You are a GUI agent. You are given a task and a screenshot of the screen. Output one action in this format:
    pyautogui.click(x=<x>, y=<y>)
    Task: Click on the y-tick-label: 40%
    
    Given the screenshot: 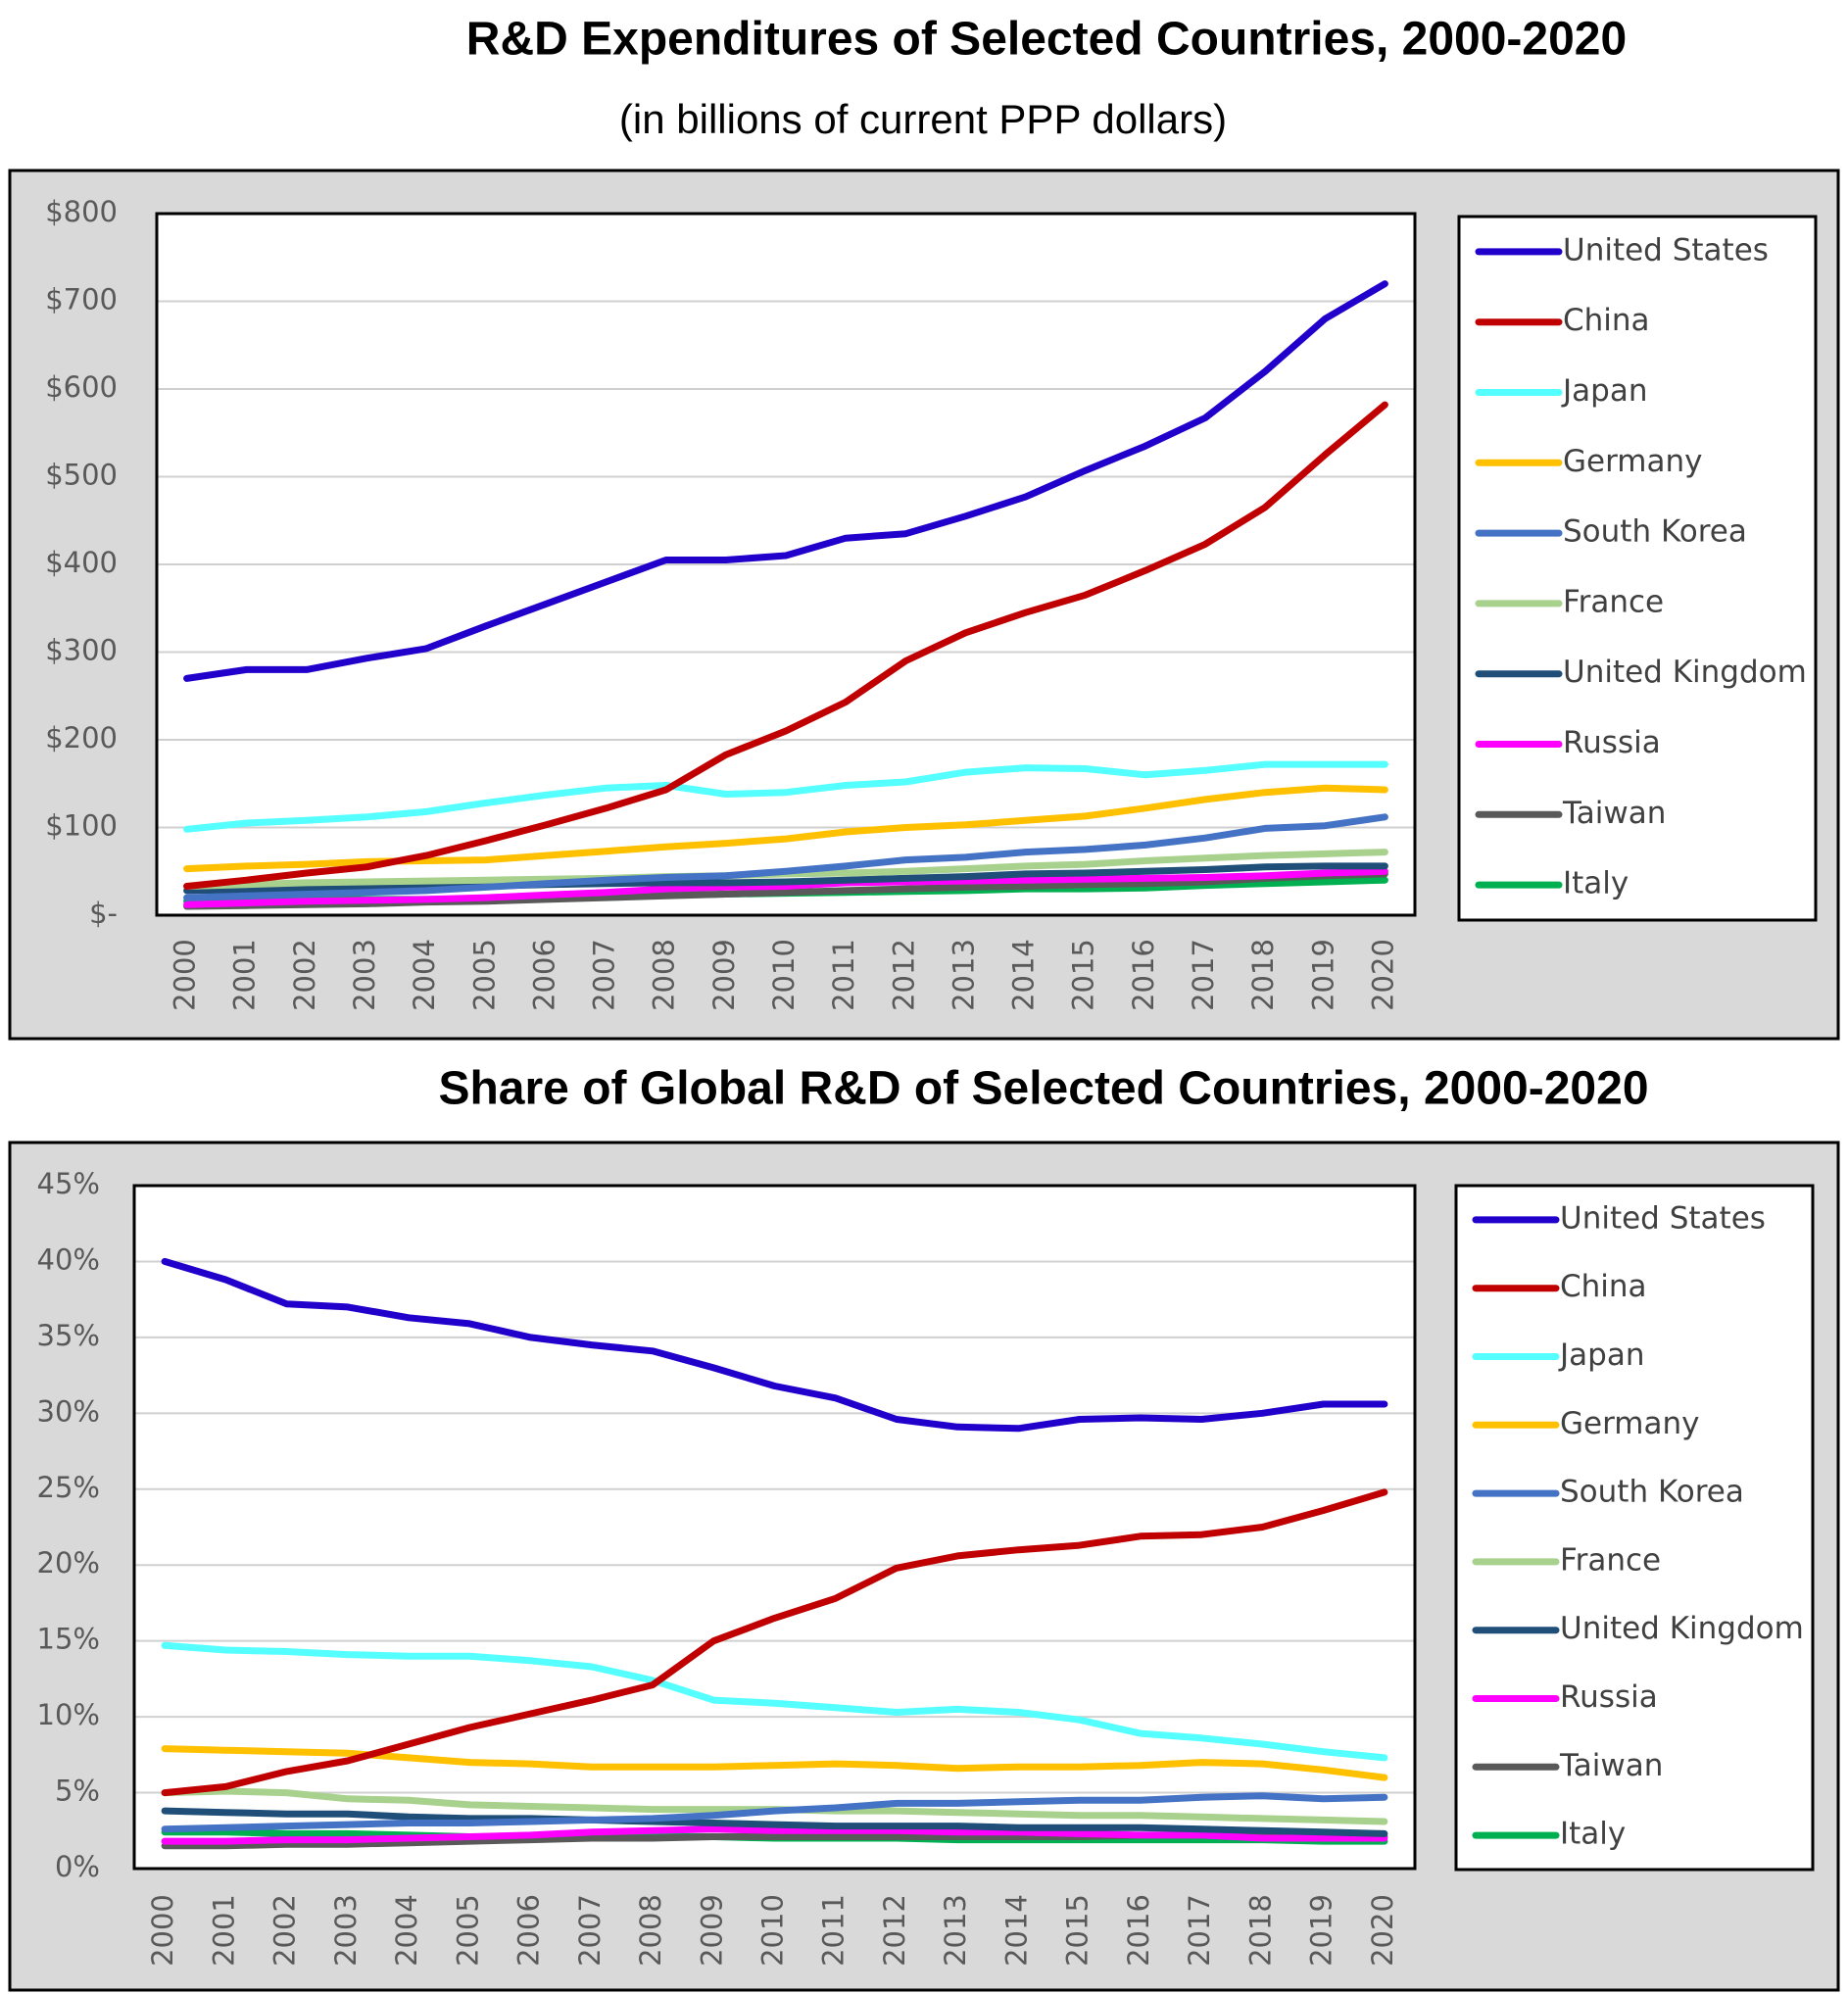 What is the action you would take?
    pyautogui.click(x=68, y=1259)
    